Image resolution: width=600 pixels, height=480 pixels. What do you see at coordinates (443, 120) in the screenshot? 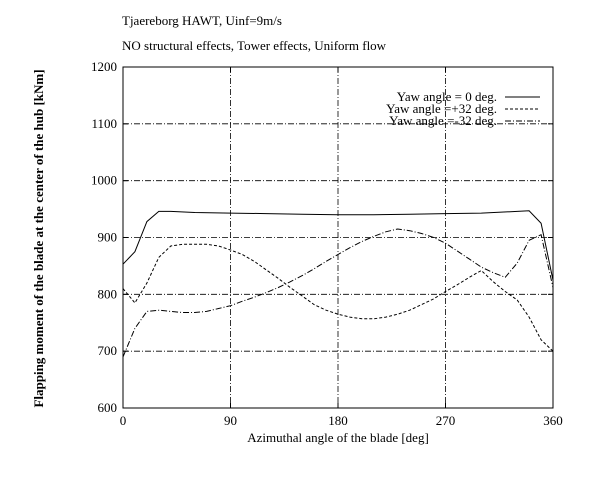
I see `legend-label-2: Yaw angle =-32 deg.` at bounding box center [443, 120].